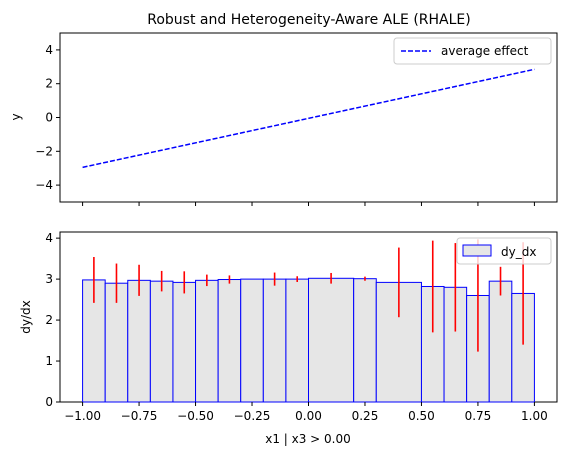 This screenshot has height=455, width=565. I want to click on top-y-tick-label: 4, so click(49, 50).